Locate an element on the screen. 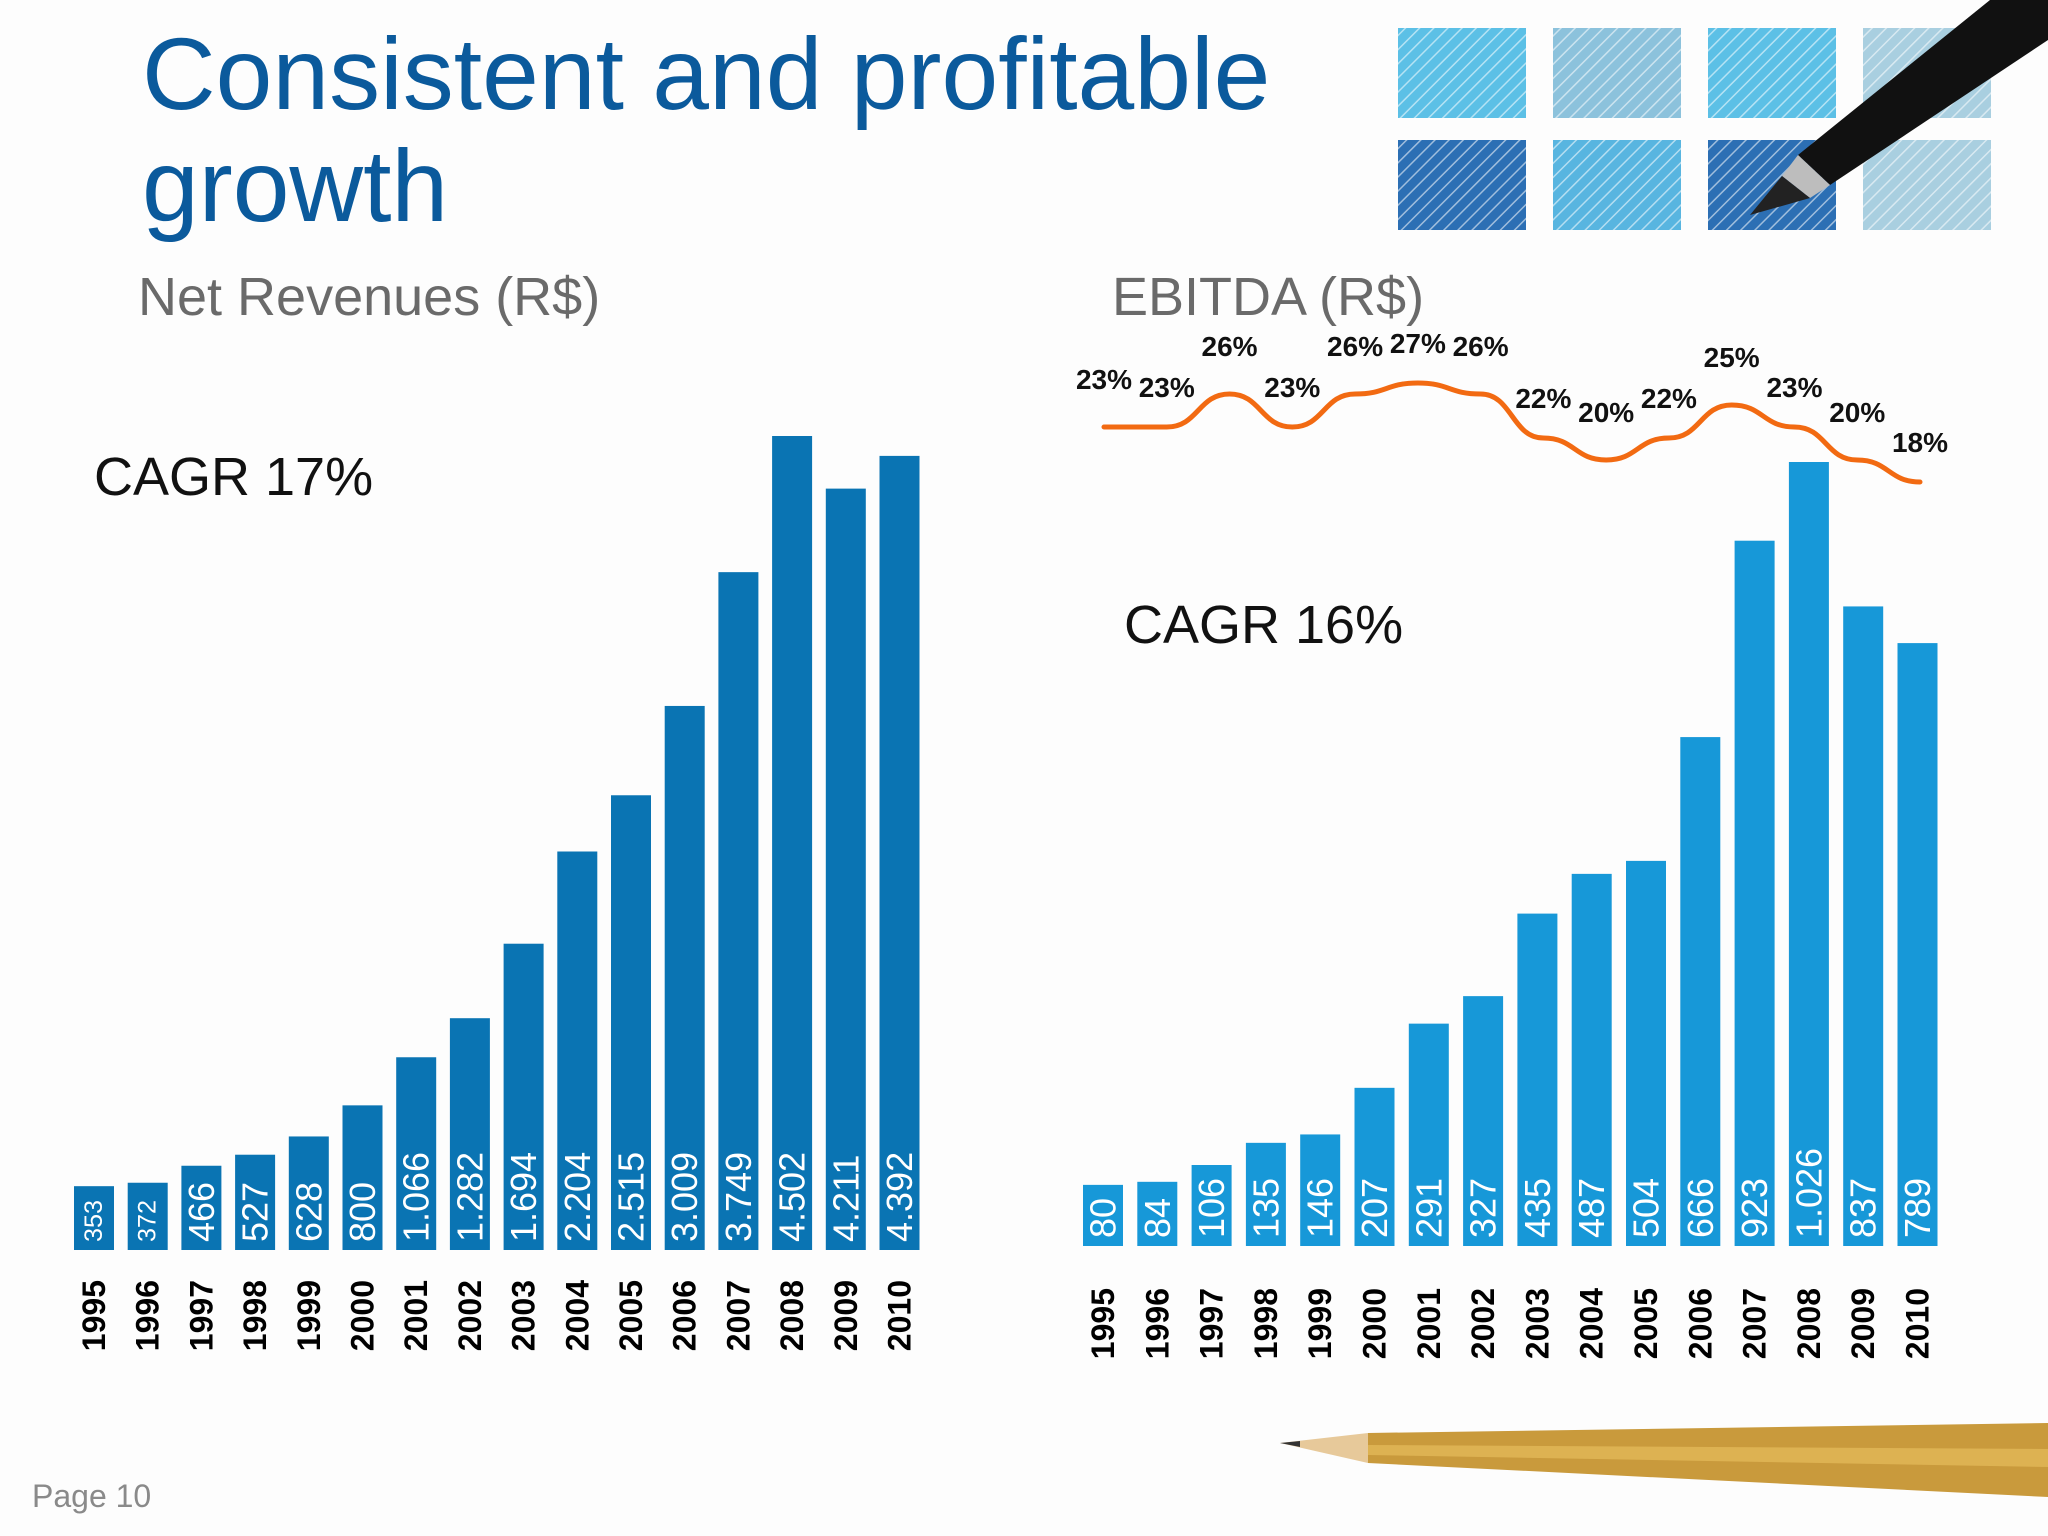 This screenshot has width=2048, height=1536. bar-value-label: 466 is located at coordinates (201, 1212).